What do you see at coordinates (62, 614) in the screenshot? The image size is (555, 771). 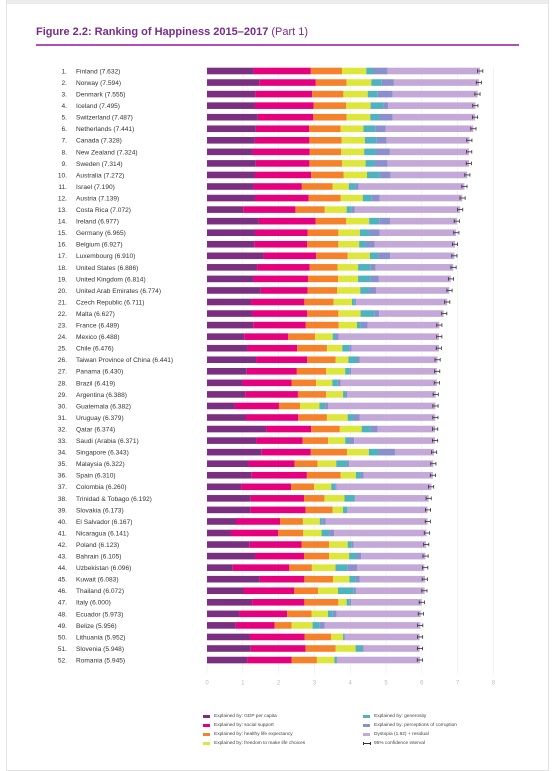 I see `rank-label: 48.` at bounding box center [62, 614].